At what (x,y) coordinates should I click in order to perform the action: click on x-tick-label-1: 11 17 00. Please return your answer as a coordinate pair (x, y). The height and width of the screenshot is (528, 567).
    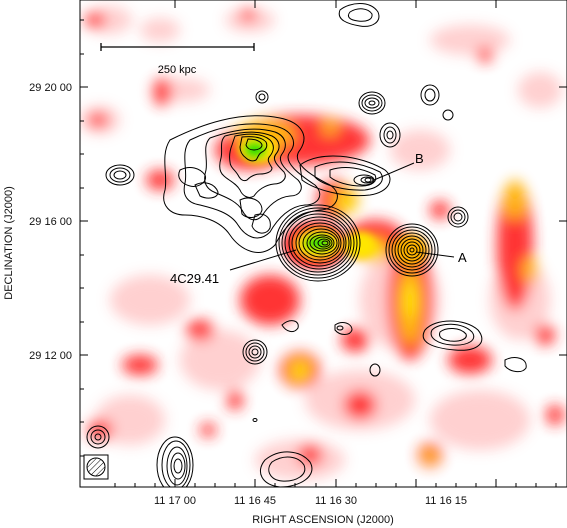
    Looking at the image, I should click on (175, 501).